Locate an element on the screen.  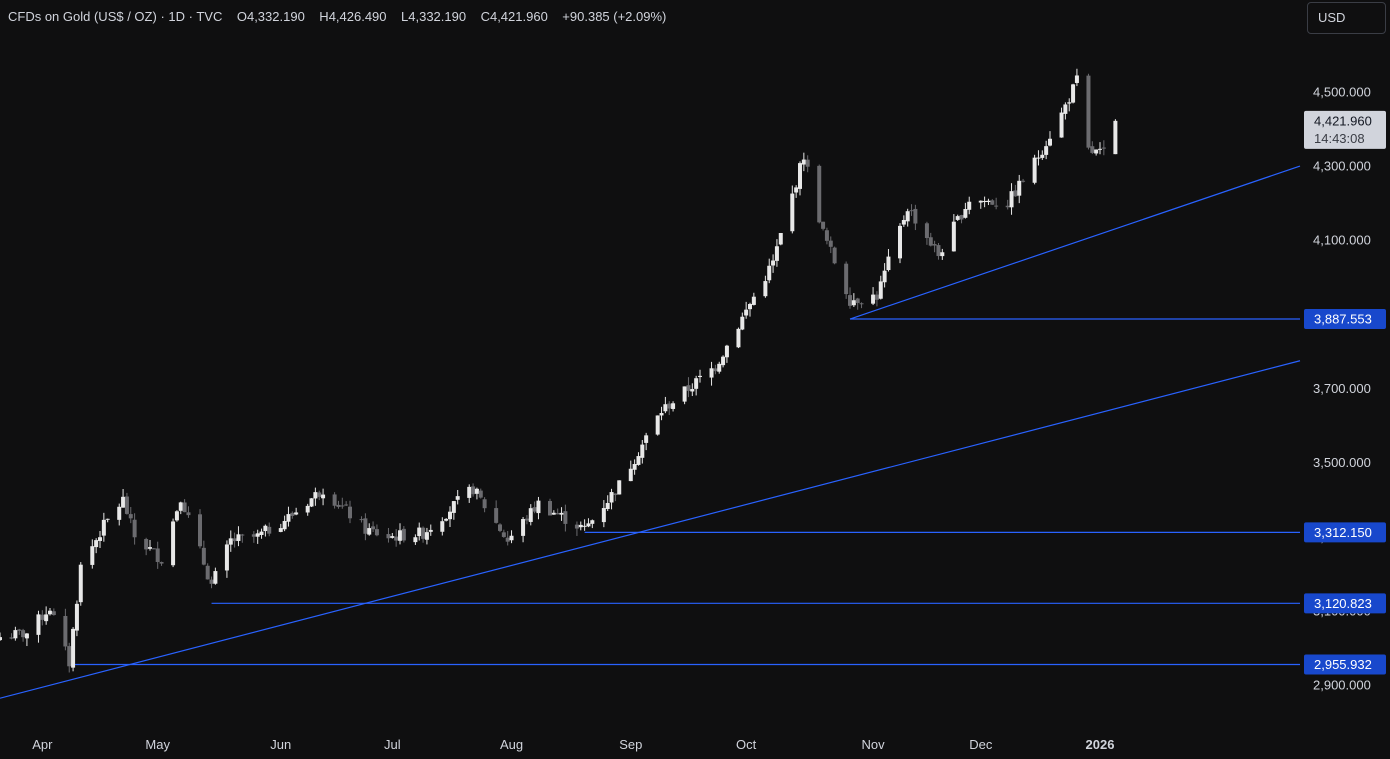
level-price-label: 3,887.553 is located at coordinates (1343, 319).